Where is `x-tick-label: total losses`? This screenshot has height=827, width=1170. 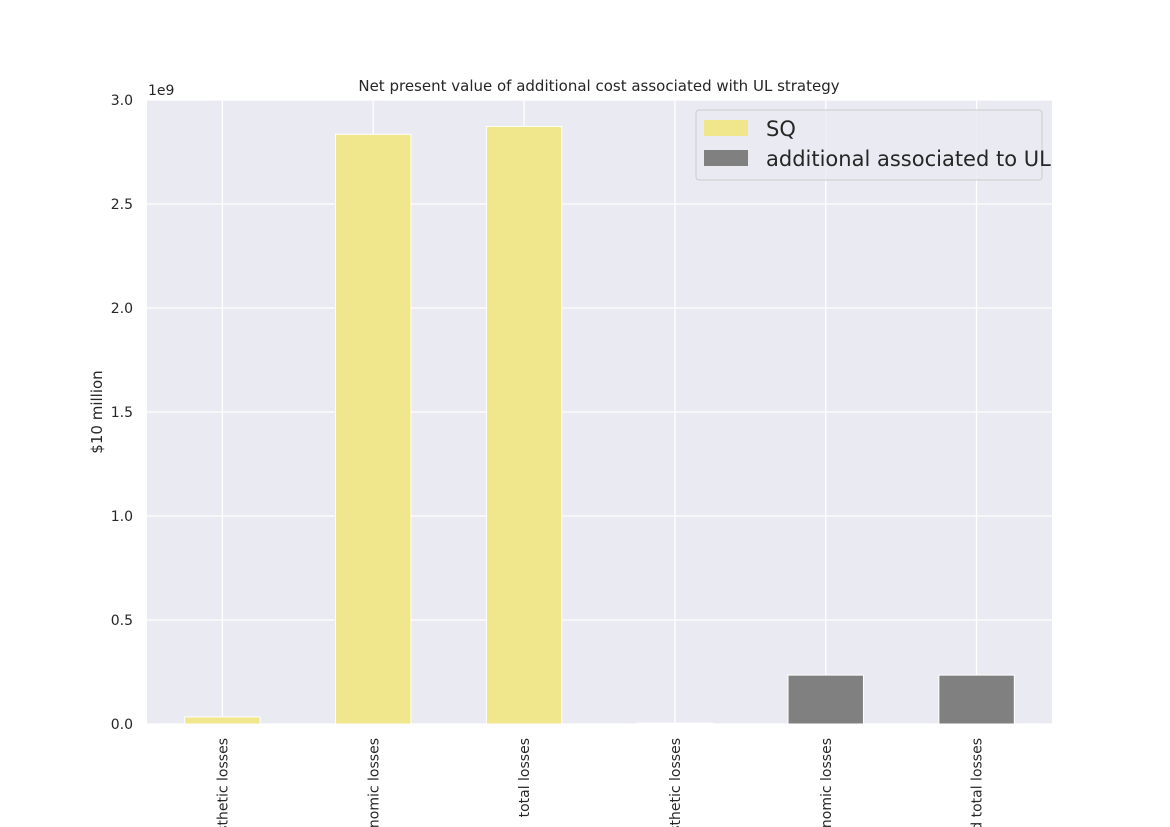 x-tick-label: total losses is located at coordinates (525, 777).